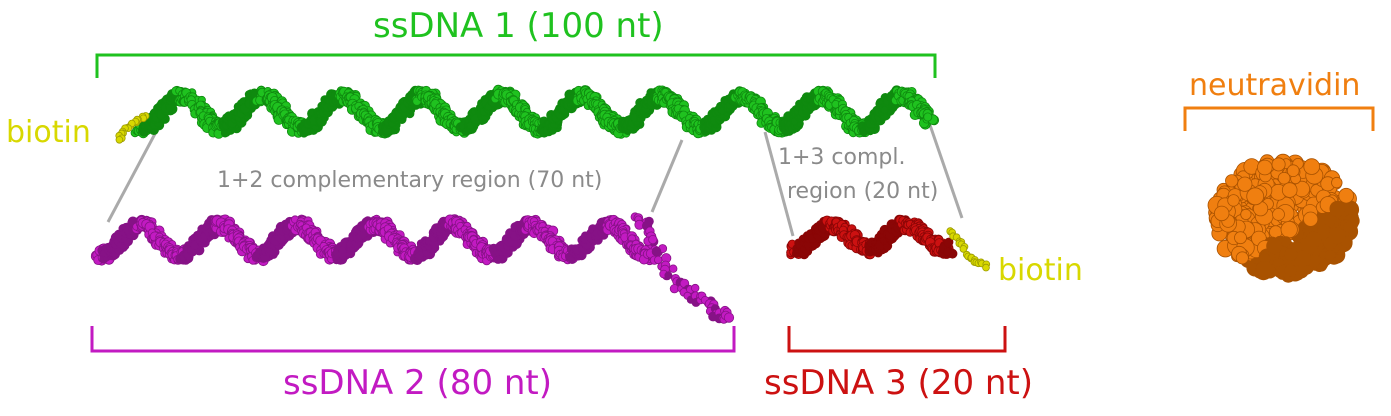 This screenshot has height=416, width=1391. What do you see at coordinates (1279, 118) in the screenshot?
I see `neutravidin-bracket` at bounding box center [1279, 118].